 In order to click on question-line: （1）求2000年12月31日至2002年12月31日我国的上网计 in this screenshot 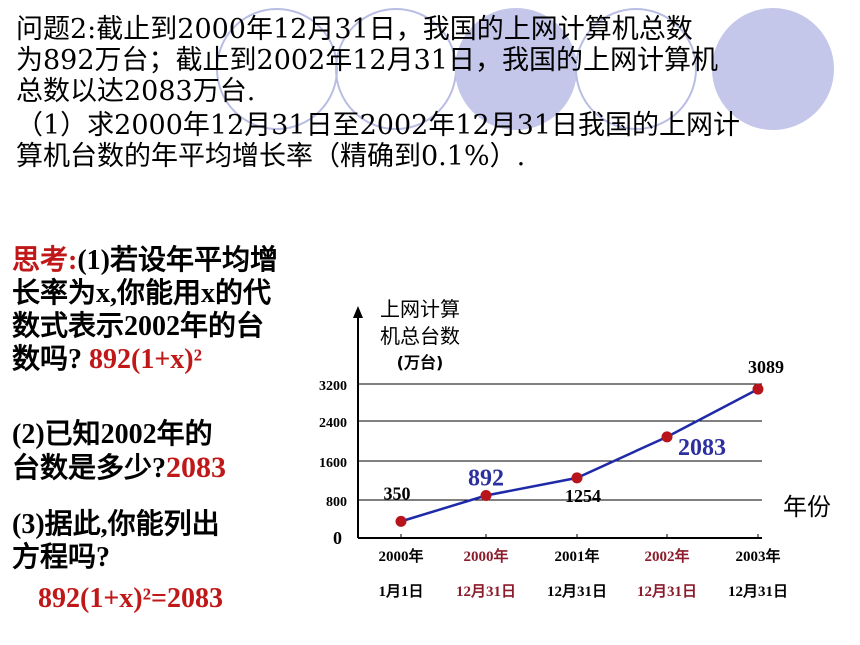, I will do `click(378, 125)`.